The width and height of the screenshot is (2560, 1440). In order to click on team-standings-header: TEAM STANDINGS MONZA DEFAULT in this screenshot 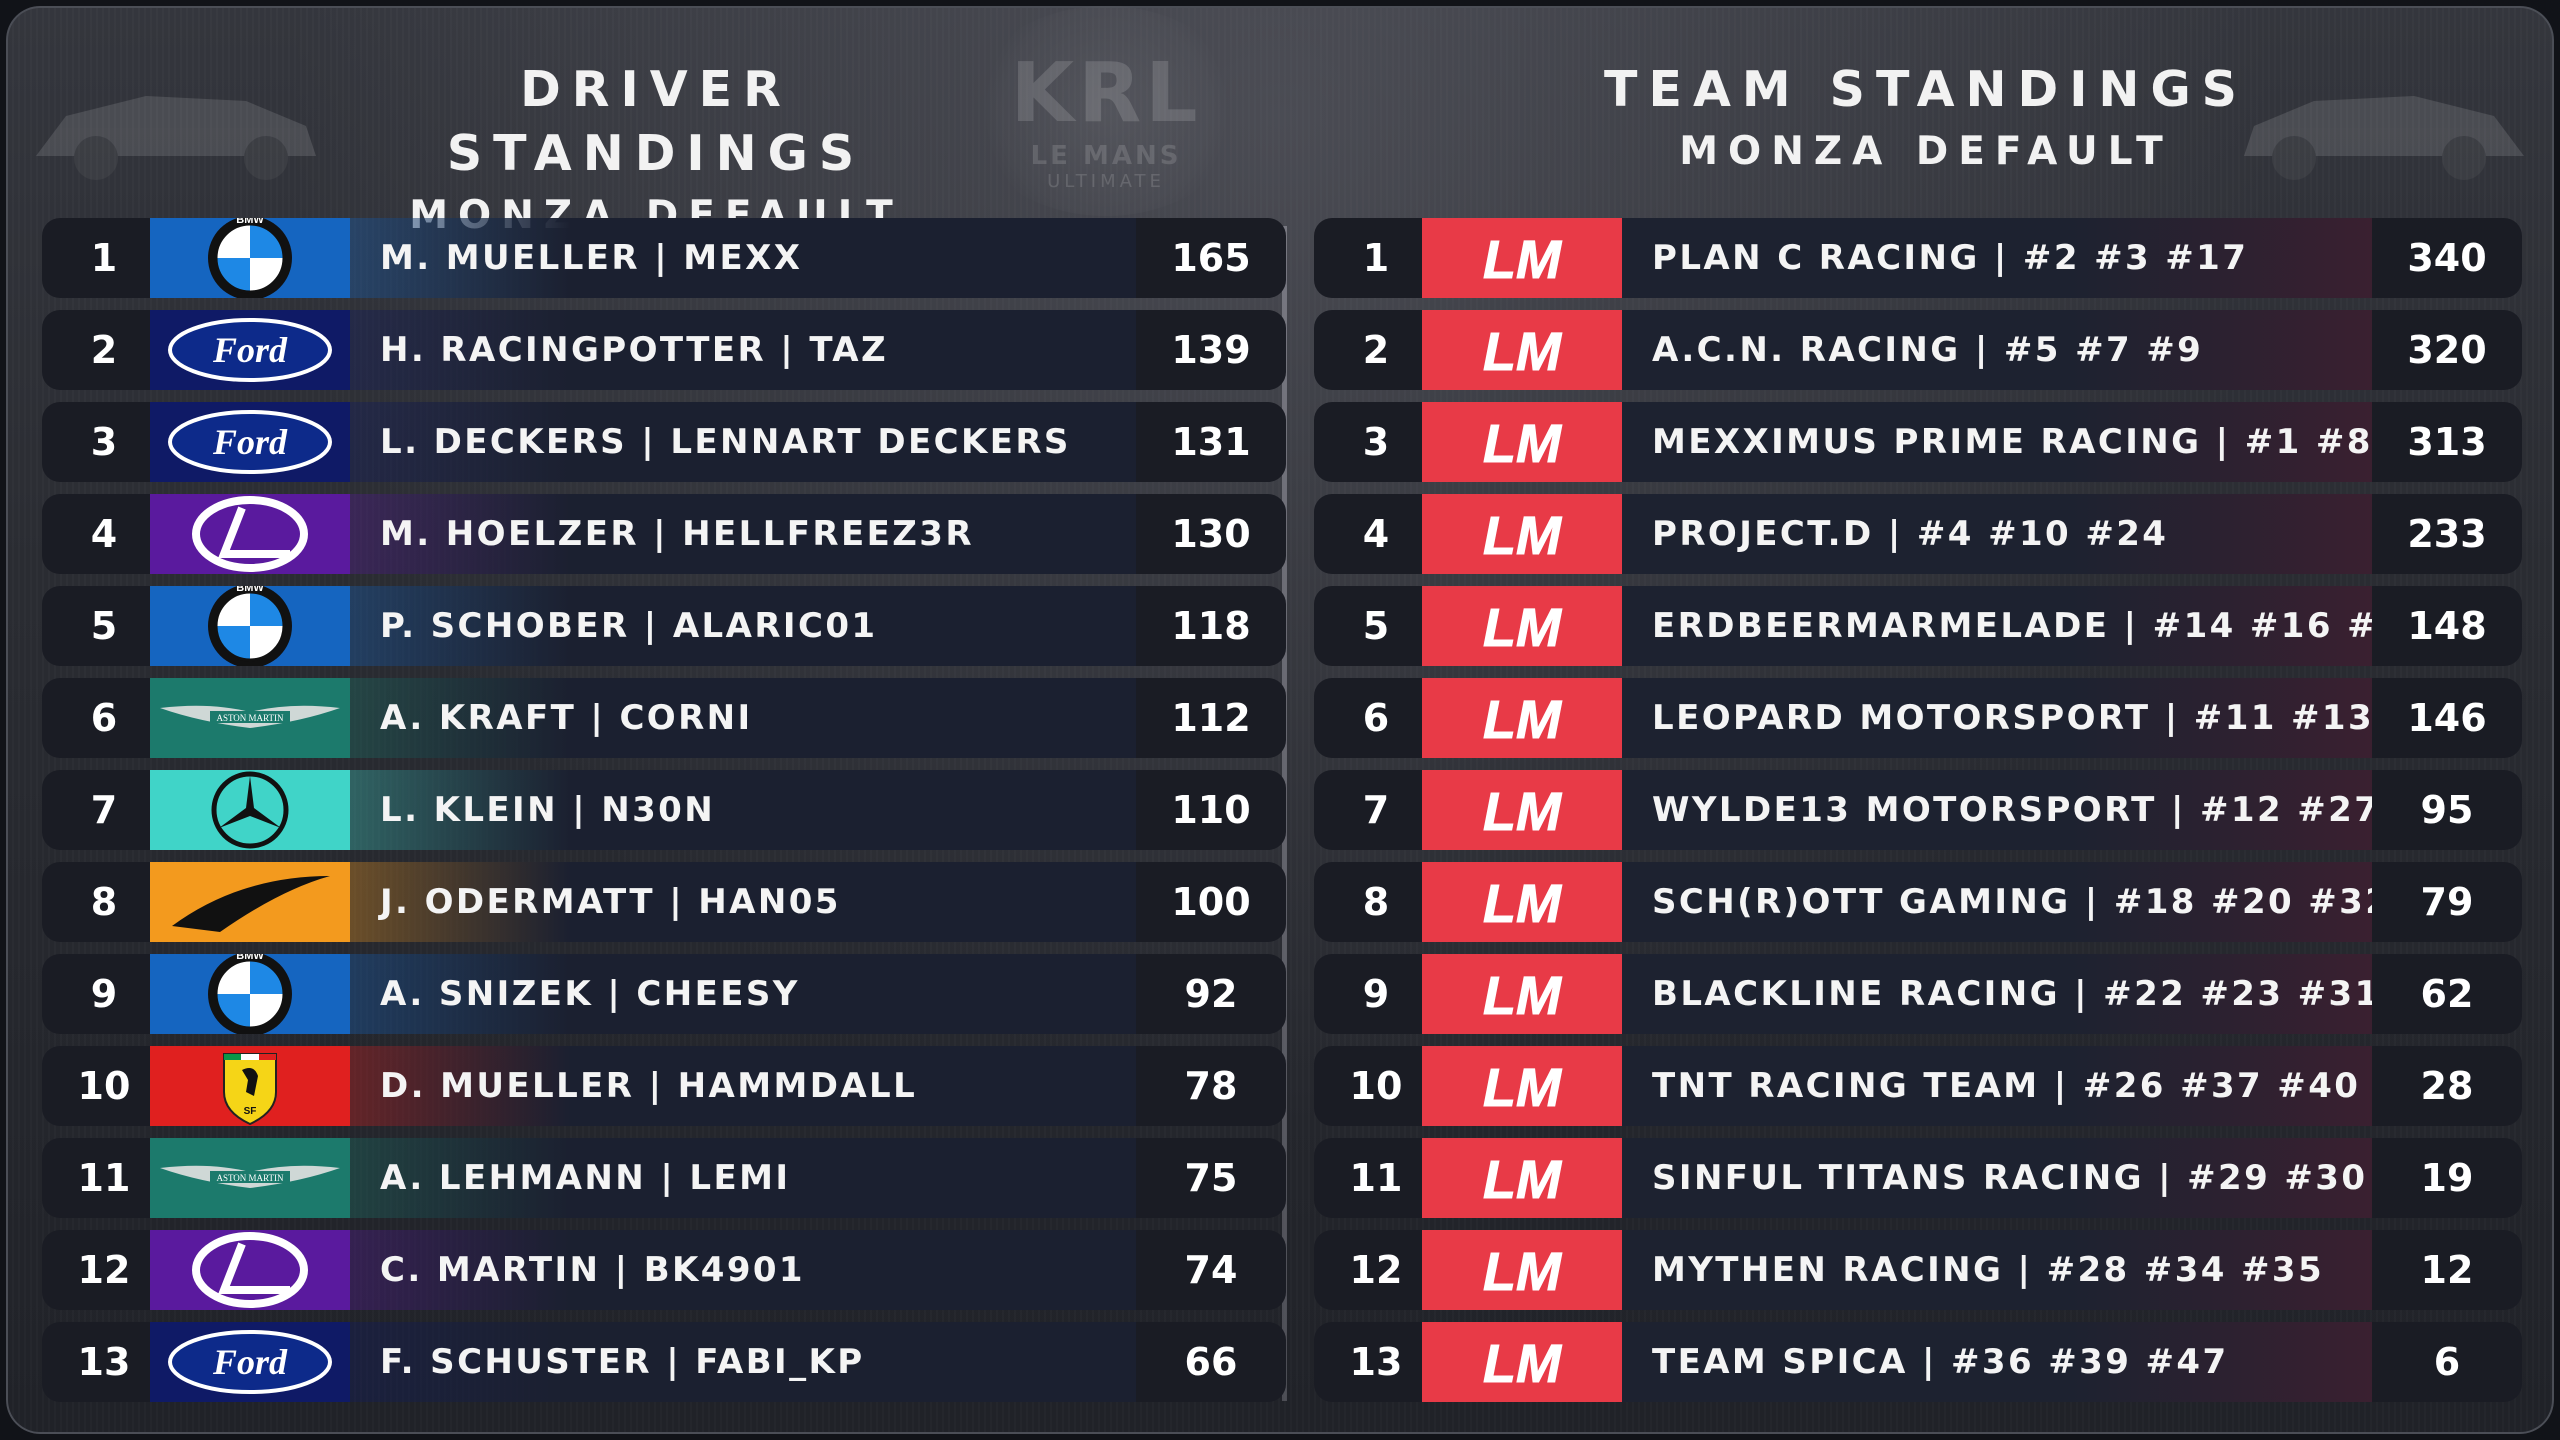, I will do `click(1926, 120)`.